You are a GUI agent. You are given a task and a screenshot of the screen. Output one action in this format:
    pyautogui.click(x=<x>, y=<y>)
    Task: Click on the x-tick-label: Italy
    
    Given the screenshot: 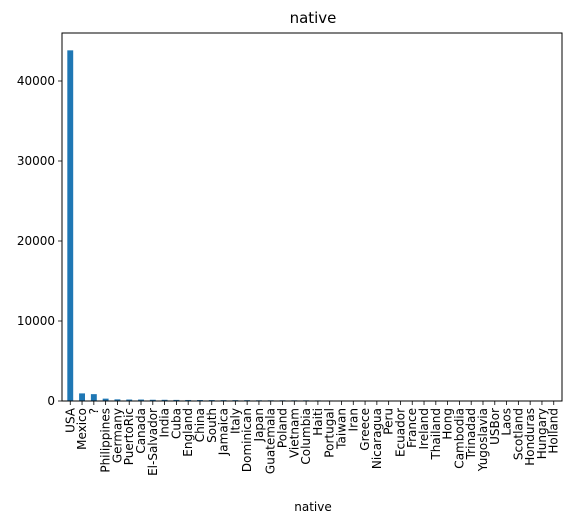 What is the action you would take?
    pyautogui.click(x=235, y=421)
    